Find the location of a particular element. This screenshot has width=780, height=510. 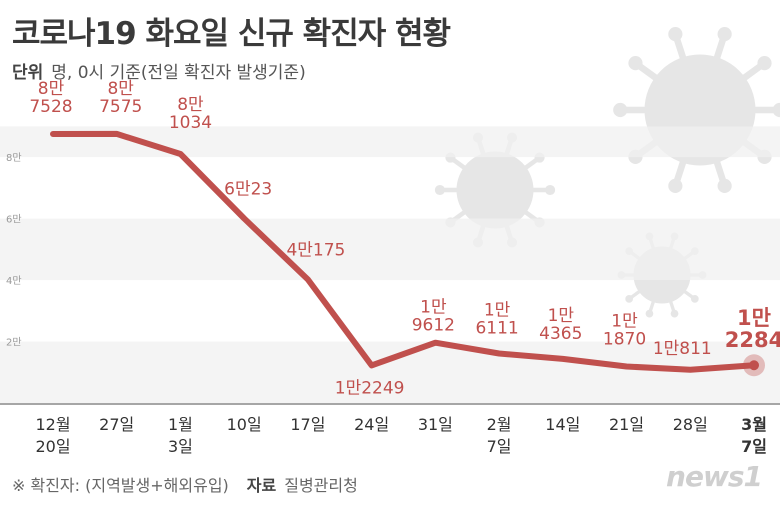

data-label-line: 4만175 is located at coordinates (315, 251).